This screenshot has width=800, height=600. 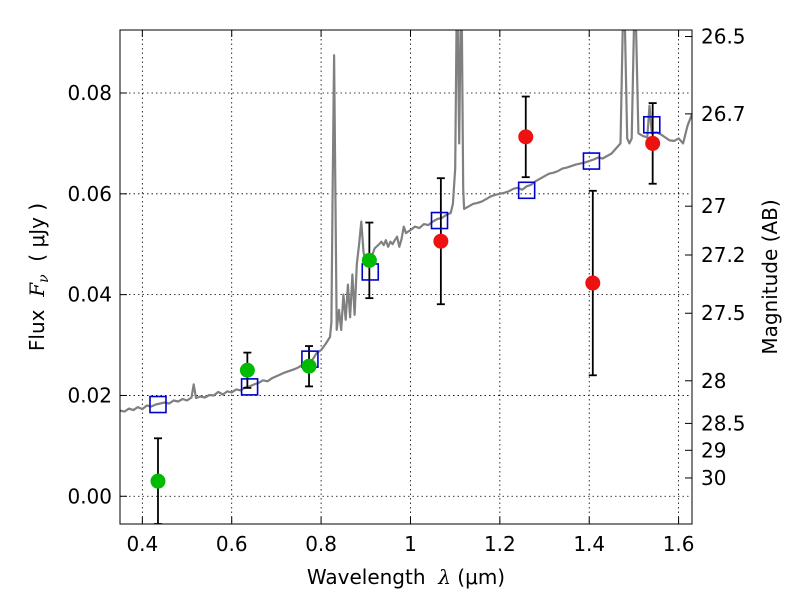 I want to click on y-tick-label: 0.02, so click(x=89, y=395).